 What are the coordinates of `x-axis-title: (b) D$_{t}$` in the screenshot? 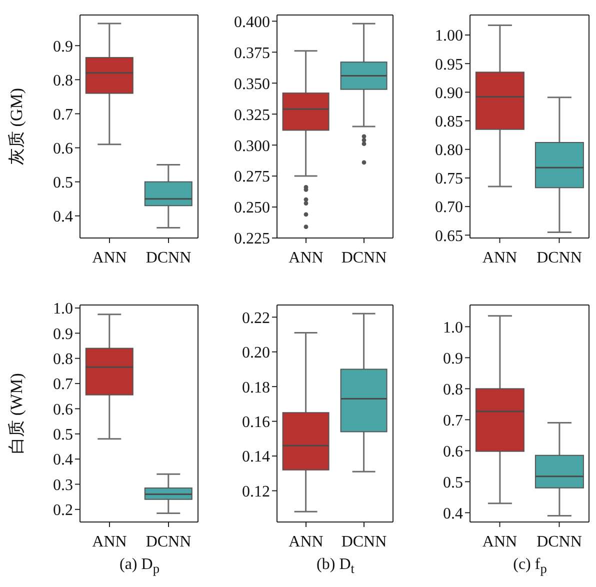 It's located at (336, 567).